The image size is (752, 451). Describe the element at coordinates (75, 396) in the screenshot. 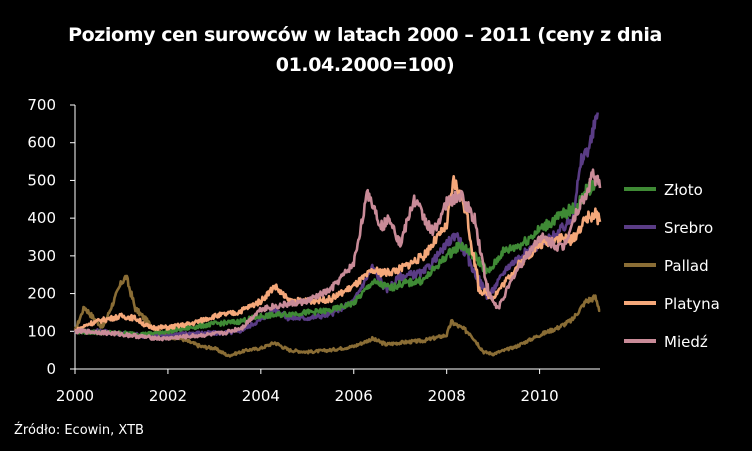

I see `x-tick-label: 2000` at that location.